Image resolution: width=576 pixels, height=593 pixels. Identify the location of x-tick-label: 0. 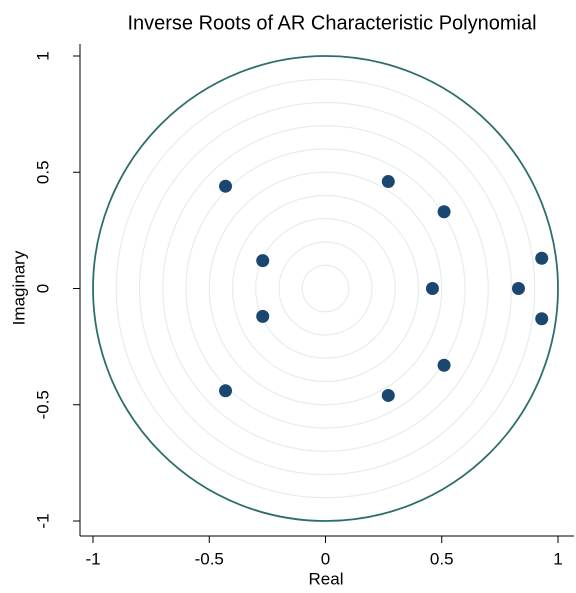
(325, 558).